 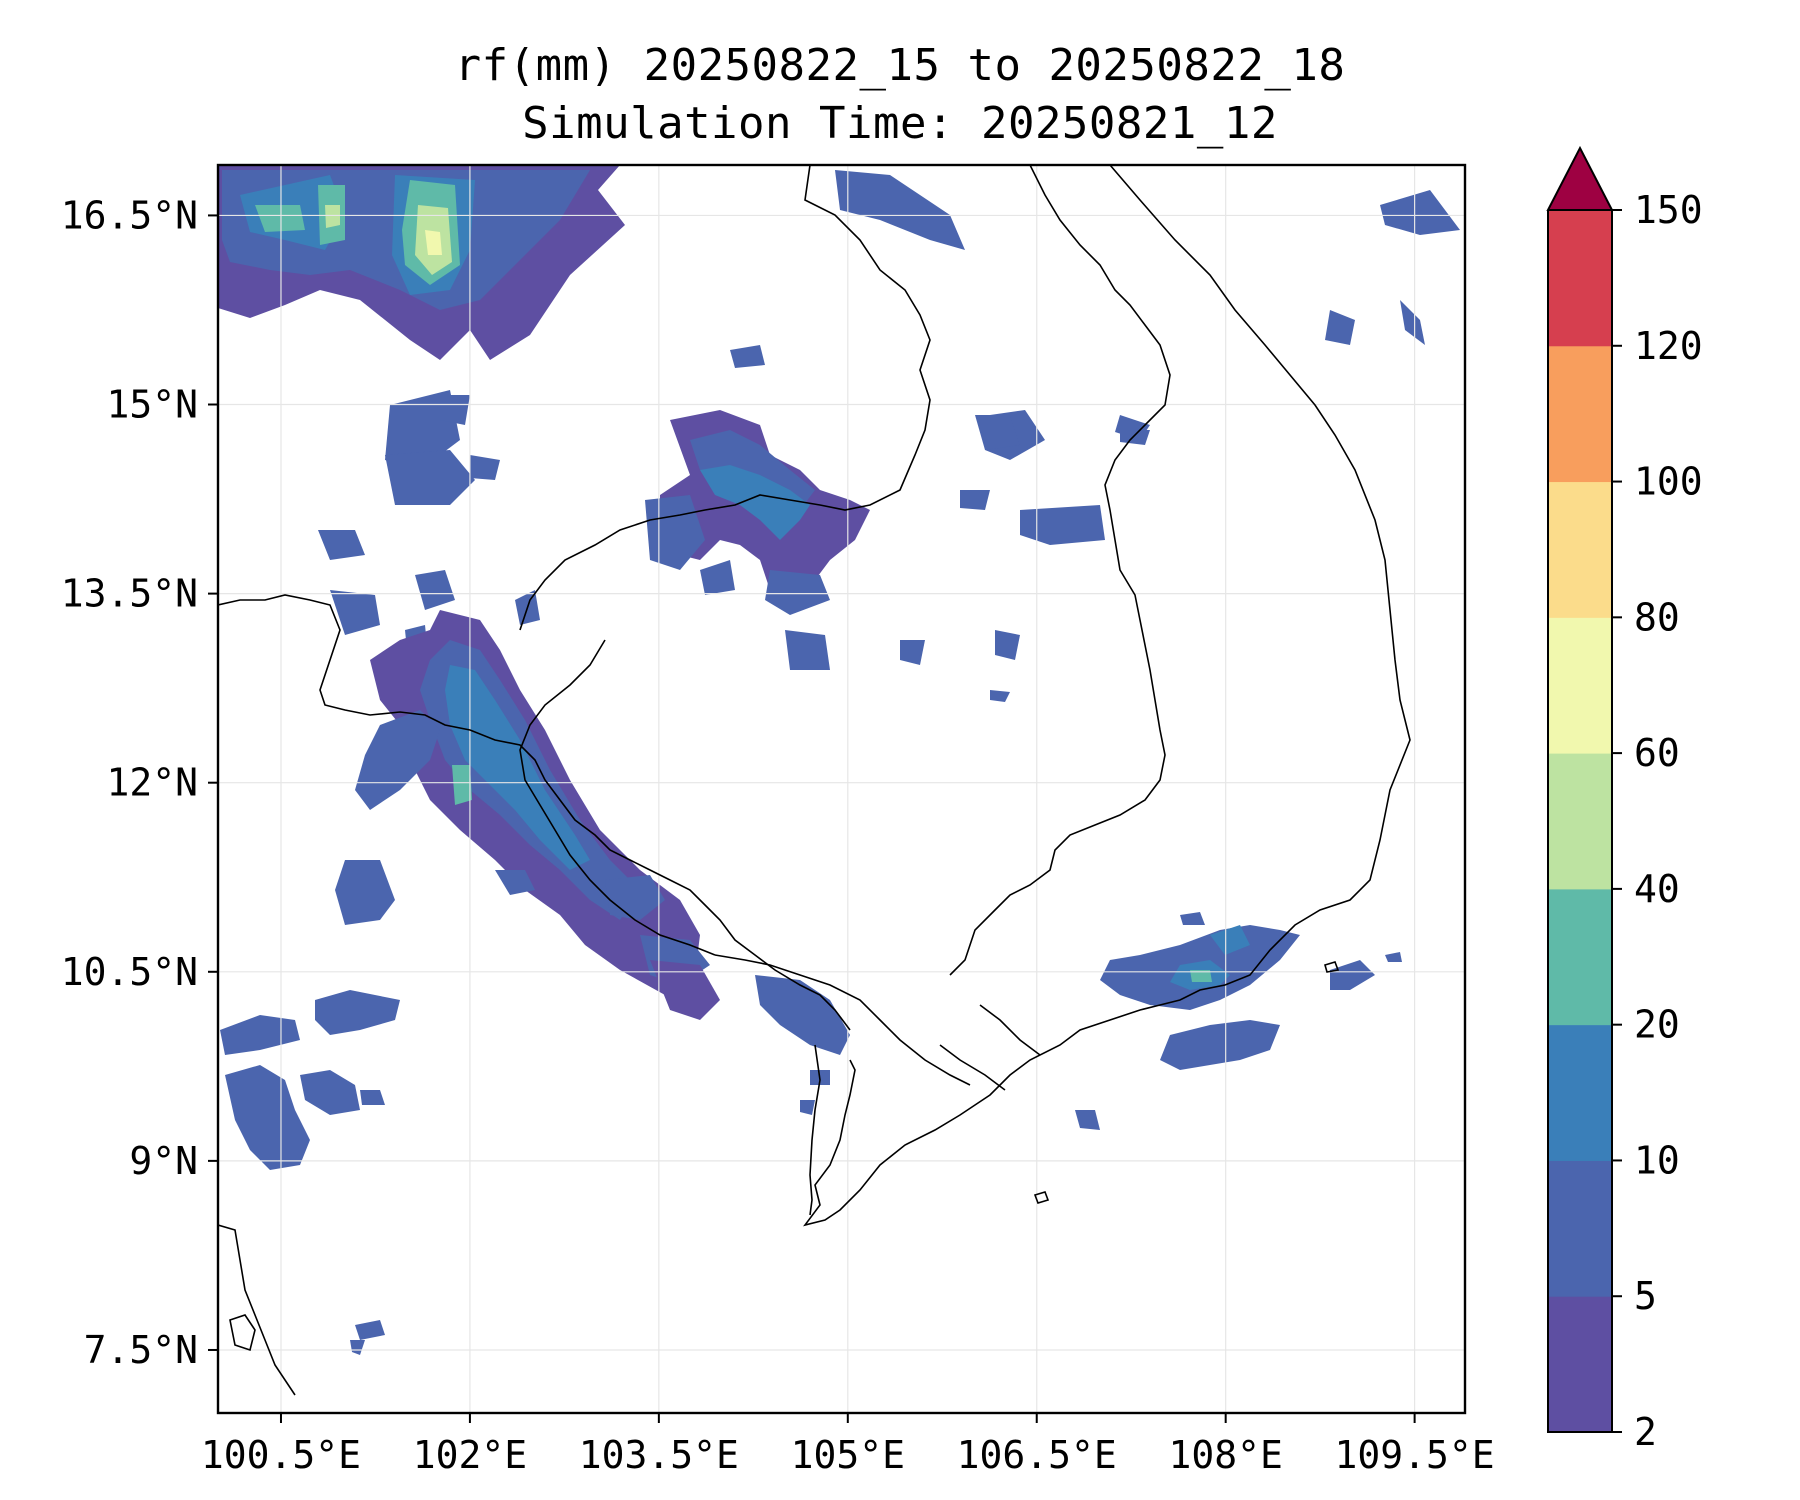 What do you see at coordinates (1645, 1296) in the screenshot?
I see `colorbar-tick-label: 5` at bounding box center [1645, 1296].